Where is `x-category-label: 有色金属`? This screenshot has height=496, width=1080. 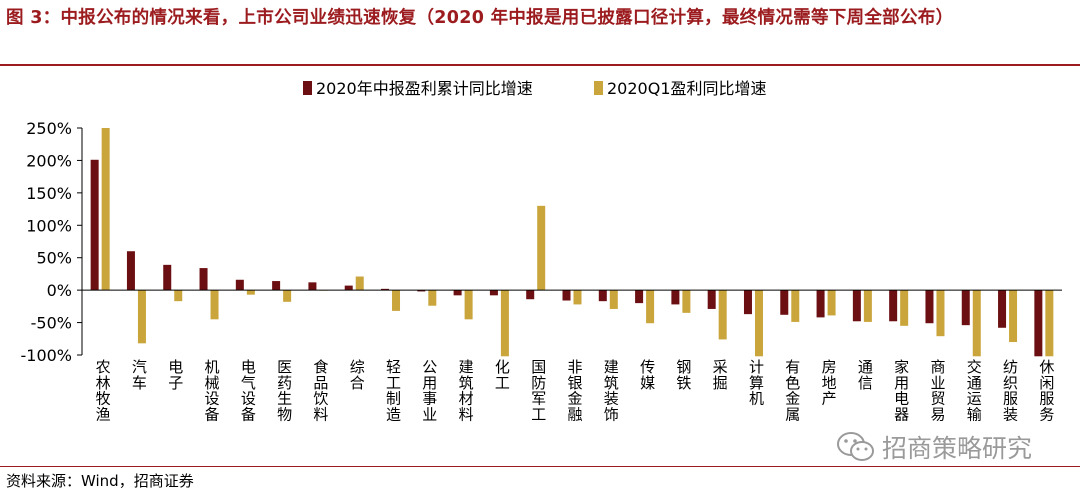 x-category-label: 有色金属 is located at coordinates (792, 390).